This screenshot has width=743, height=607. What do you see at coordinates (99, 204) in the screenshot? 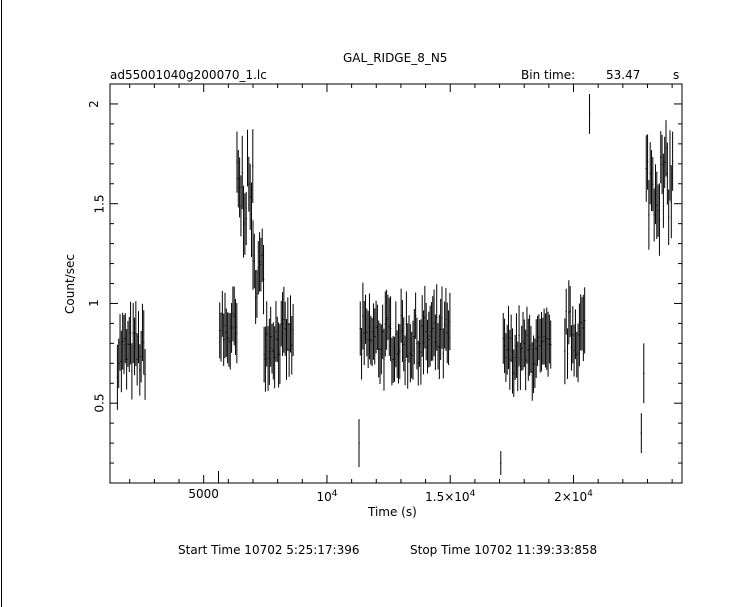
I see `y-tick-label: 1.5` at bounding box center [99, 204].